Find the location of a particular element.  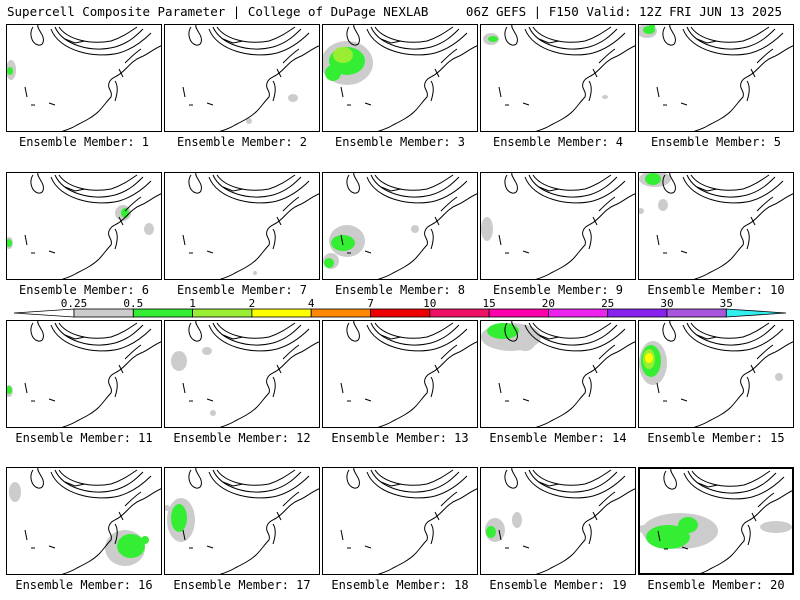

ensemble-member-label: Ensemble Member: 4 is located at coordinates (558, 142).